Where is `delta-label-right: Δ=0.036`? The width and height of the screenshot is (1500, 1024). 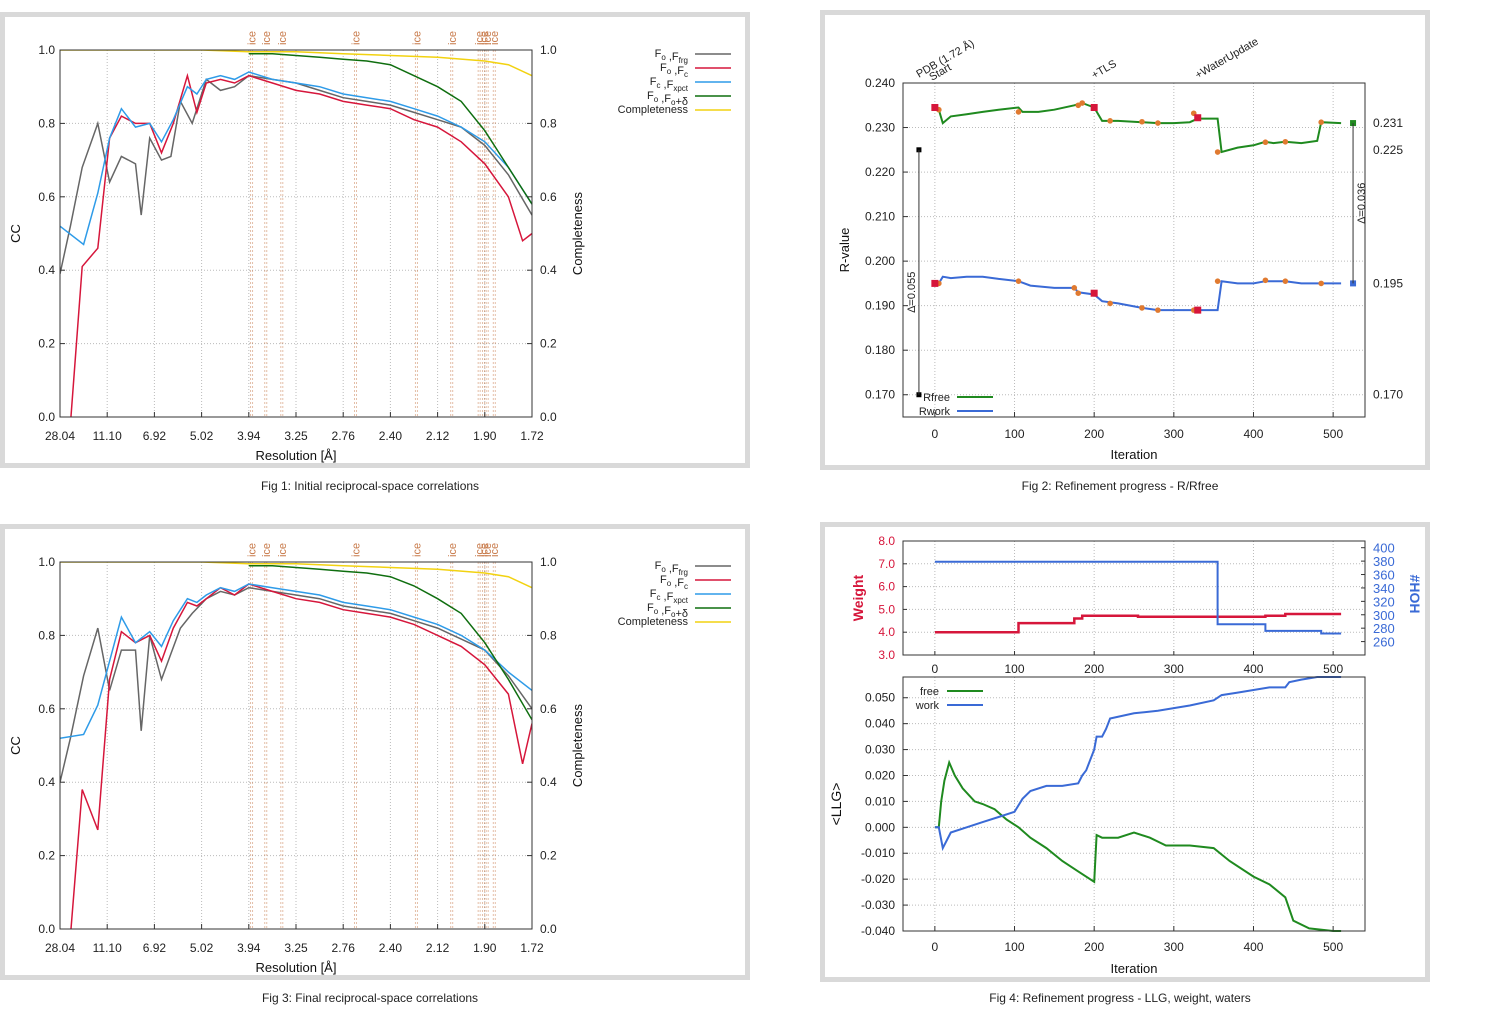 delta-label-right: Δ=0.036 is located at coordinates (1362, 203).